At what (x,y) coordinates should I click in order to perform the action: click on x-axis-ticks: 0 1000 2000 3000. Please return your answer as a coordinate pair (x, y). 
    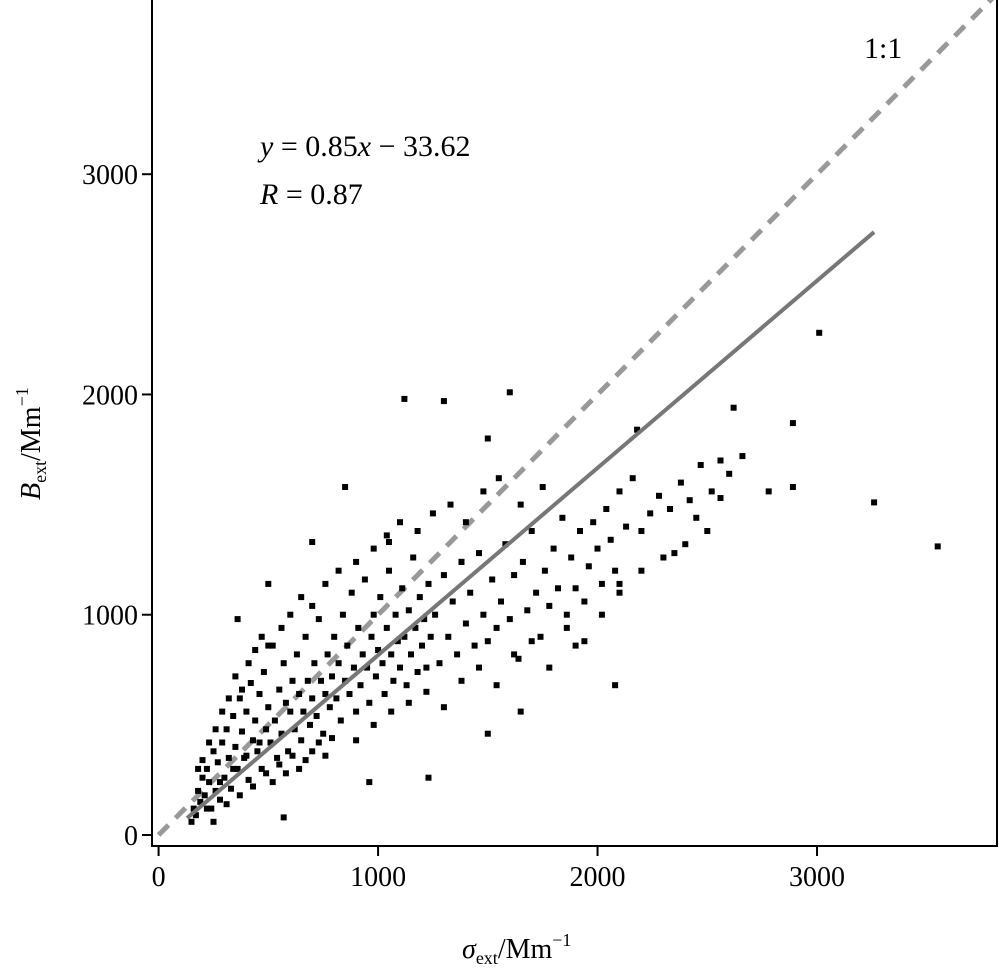
    Looking at the image, I should click on (498, 869).